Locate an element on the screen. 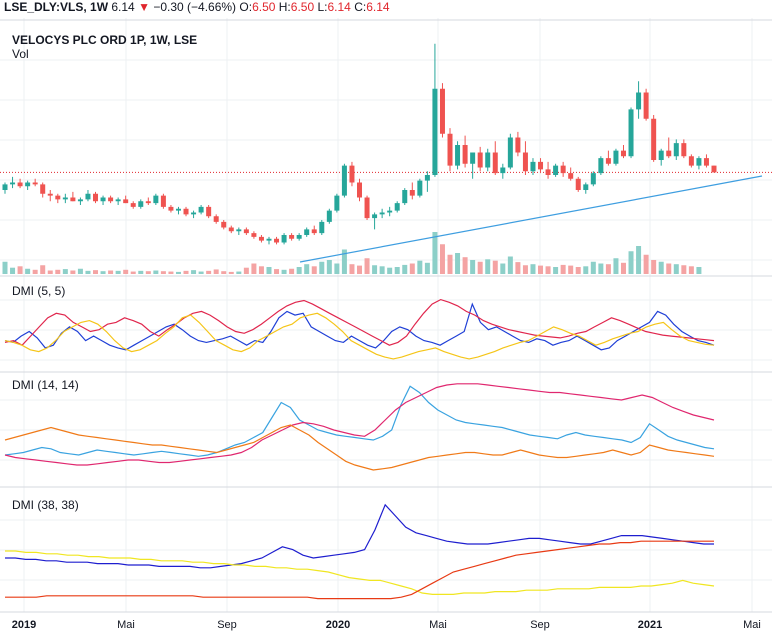 This screenshot has height=639, width=772. x-axis-label: Sep is located at coordinates (227, 625).